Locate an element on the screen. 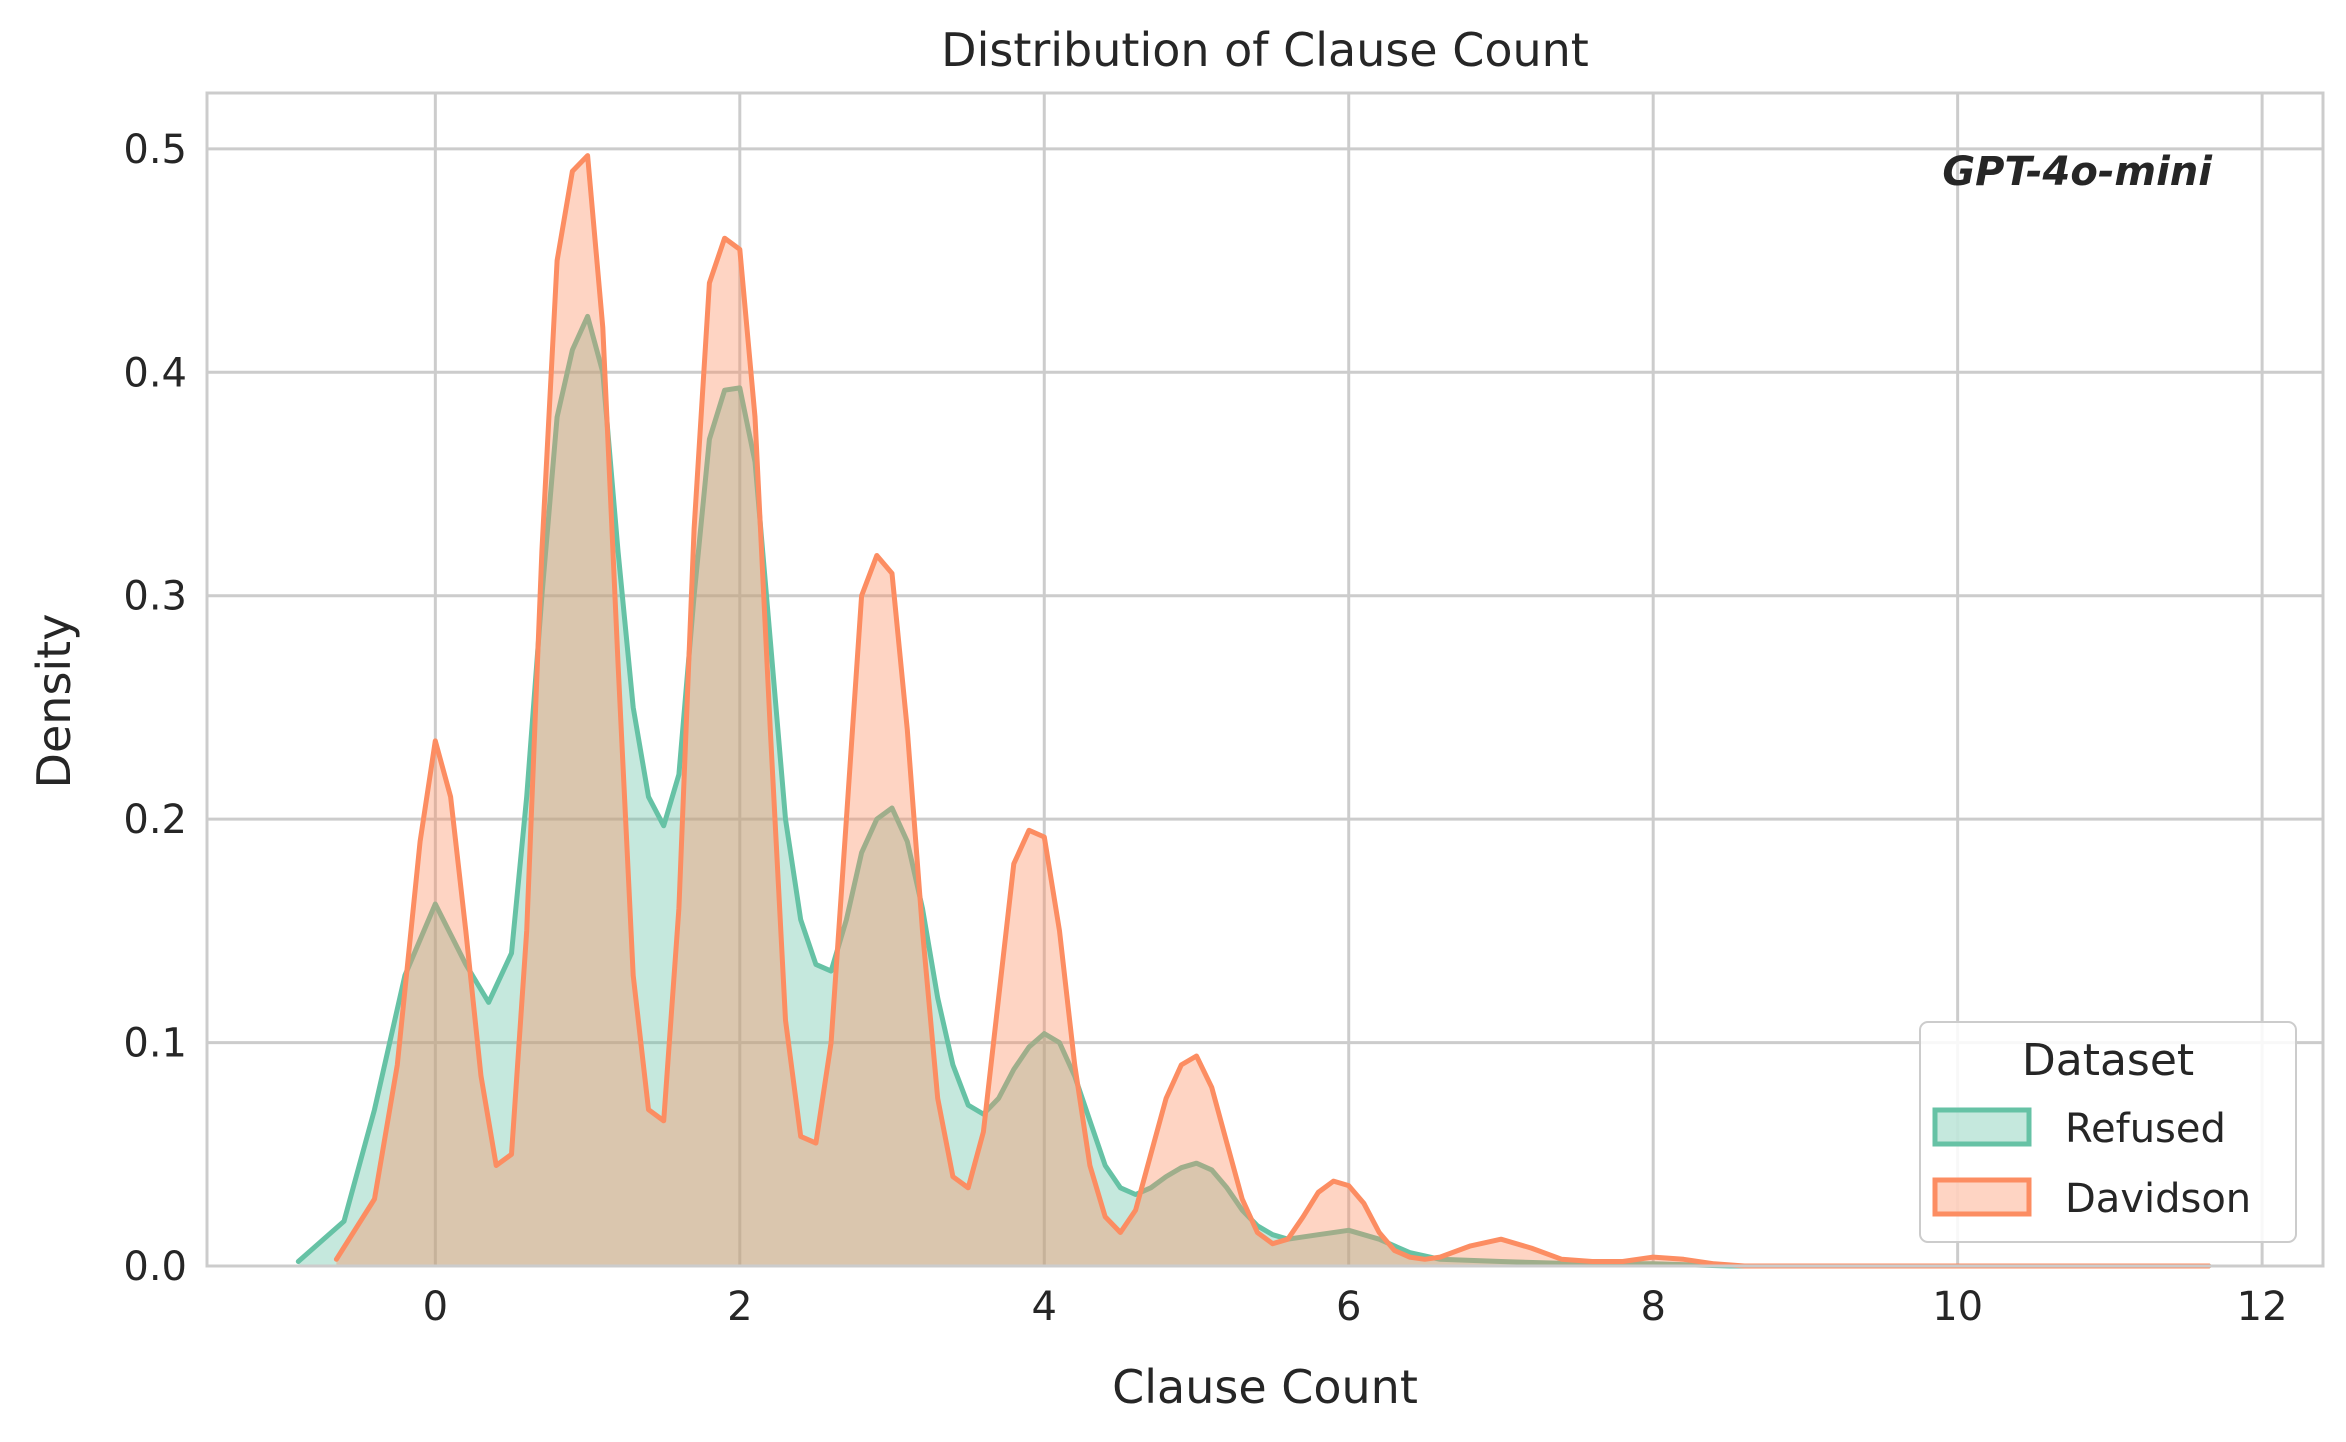 This screenshot has width=2346, height=1442. model-annotation: GPT-4o-mini is located at coordinates (2077, 172).